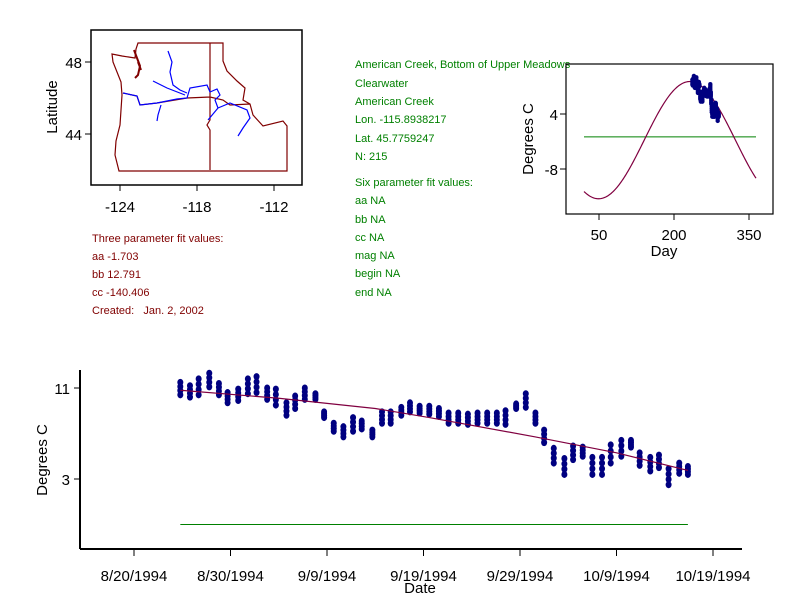 This screenshot has height=611, width=792. What do you see at coordinates (327, 576) in the screenshot?
I see `timeseries-xtick-label: 9/9/1994` at bounding box center [327, 576].